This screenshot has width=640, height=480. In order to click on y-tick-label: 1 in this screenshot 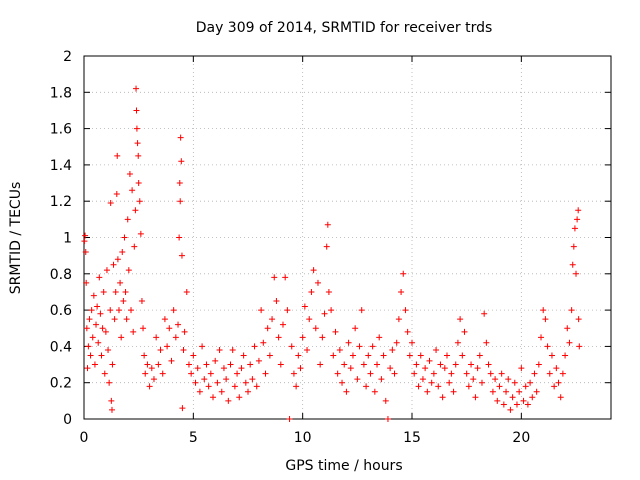, I will do `click(67, 239)`.